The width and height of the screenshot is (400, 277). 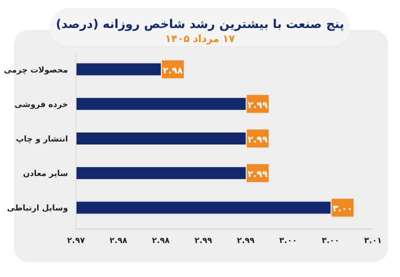 What do you see at coordinates (45, 173) in the screenshot?
I see `y-tick-label: سایر معادن` at bounding box center [45, 173].